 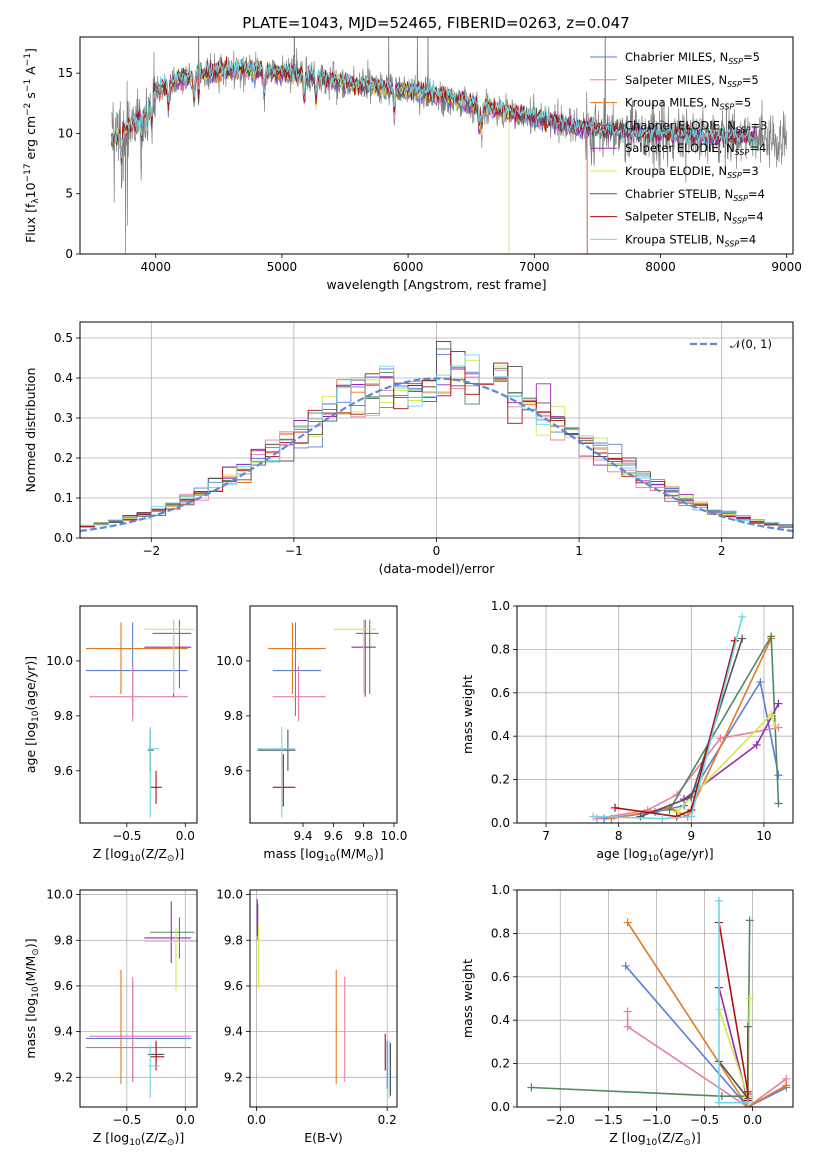 What do you see at coordinates (294, 551) in the screenshot?
I see `x-tick-label: −1` at bounding box center [294, 551].